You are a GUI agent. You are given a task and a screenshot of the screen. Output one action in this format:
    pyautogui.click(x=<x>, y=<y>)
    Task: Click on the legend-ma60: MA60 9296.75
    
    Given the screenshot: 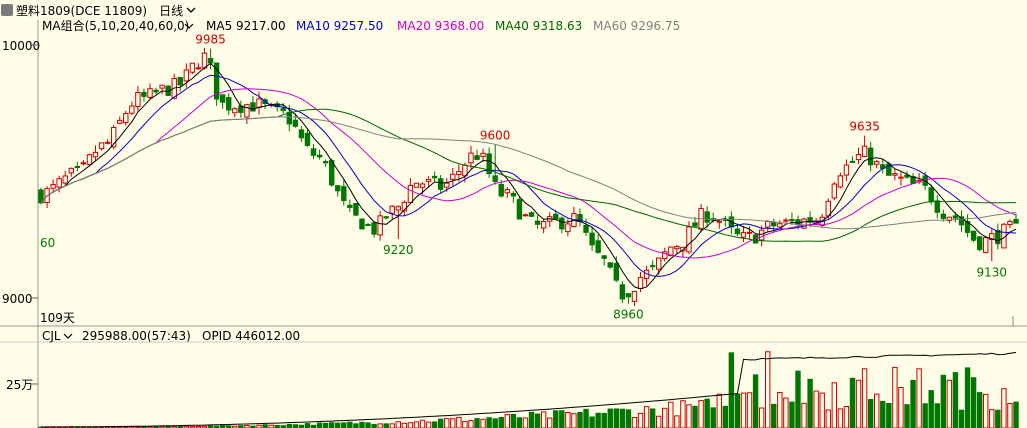 What is the action you would take?
    pyautogui.click(x=636, y=26)
    